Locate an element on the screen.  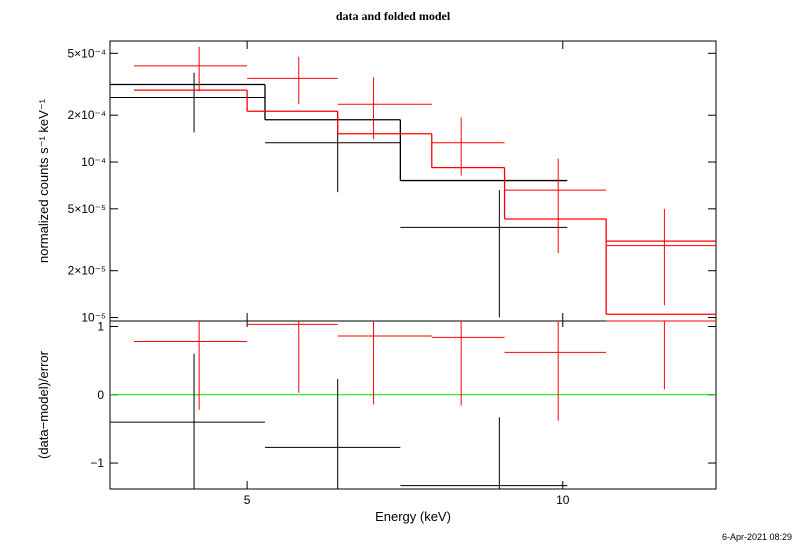
y-tick-label: 2×10⁻⁴ is located at coordinates (86, 115).